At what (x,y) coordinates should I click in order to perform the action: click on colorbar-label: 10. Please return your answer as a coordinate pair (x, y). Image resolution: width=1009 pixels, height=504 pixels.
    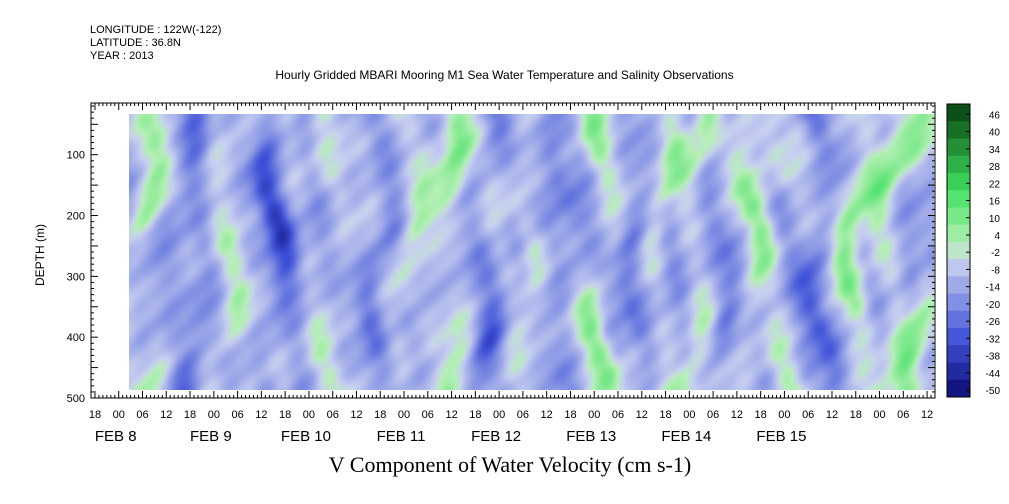
    Looking at the image, I should click on (995, 219).